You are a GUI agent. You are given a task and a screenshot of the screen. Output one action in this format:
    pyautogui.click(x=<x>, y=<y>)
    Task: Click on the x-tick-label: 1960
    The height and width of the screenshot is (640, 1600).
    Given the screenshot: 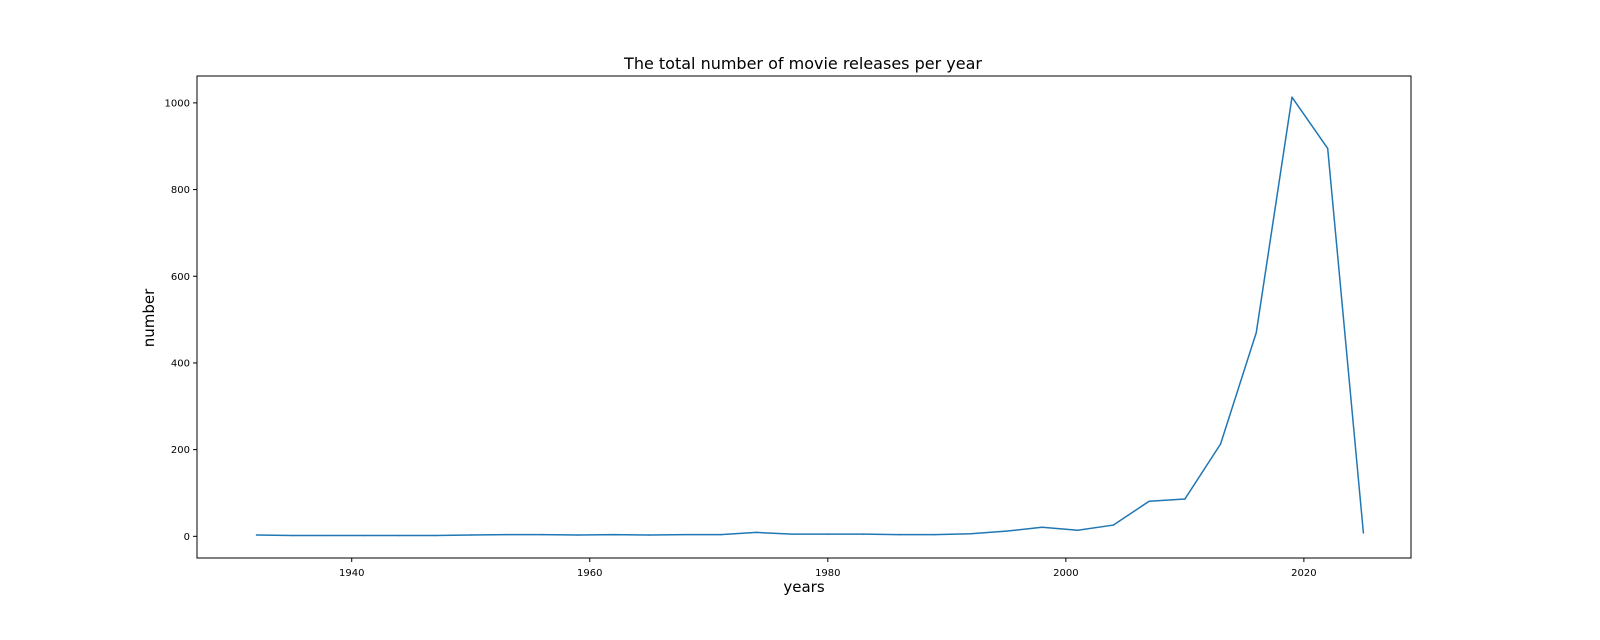 What is the action you would take?
    pyautogui.click(x=589, y=573)
    